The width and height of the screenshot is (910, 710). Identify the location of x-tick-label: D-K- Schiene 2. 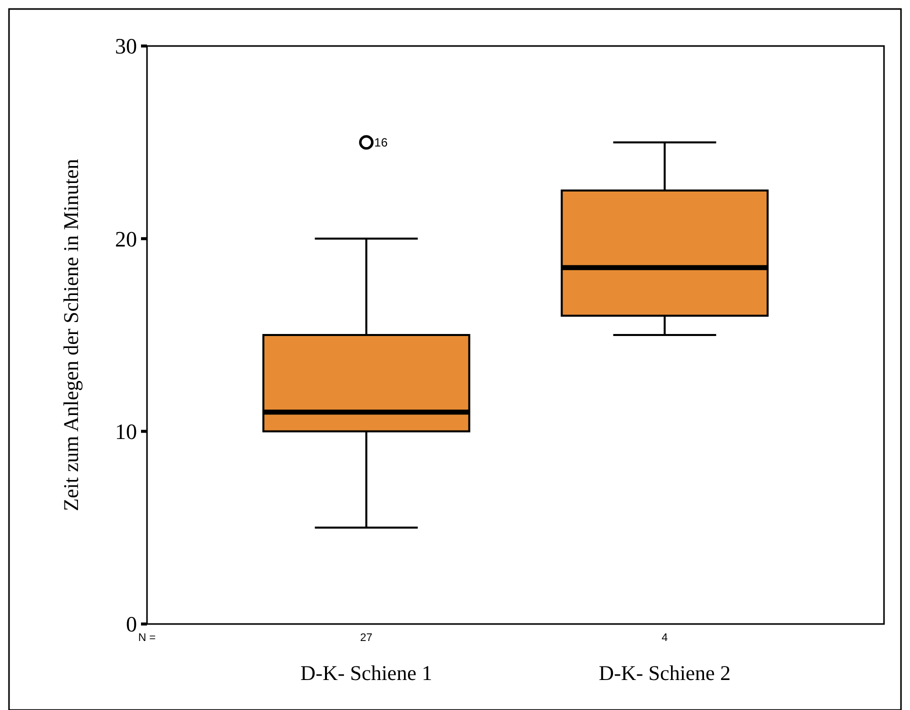
(664, 673).